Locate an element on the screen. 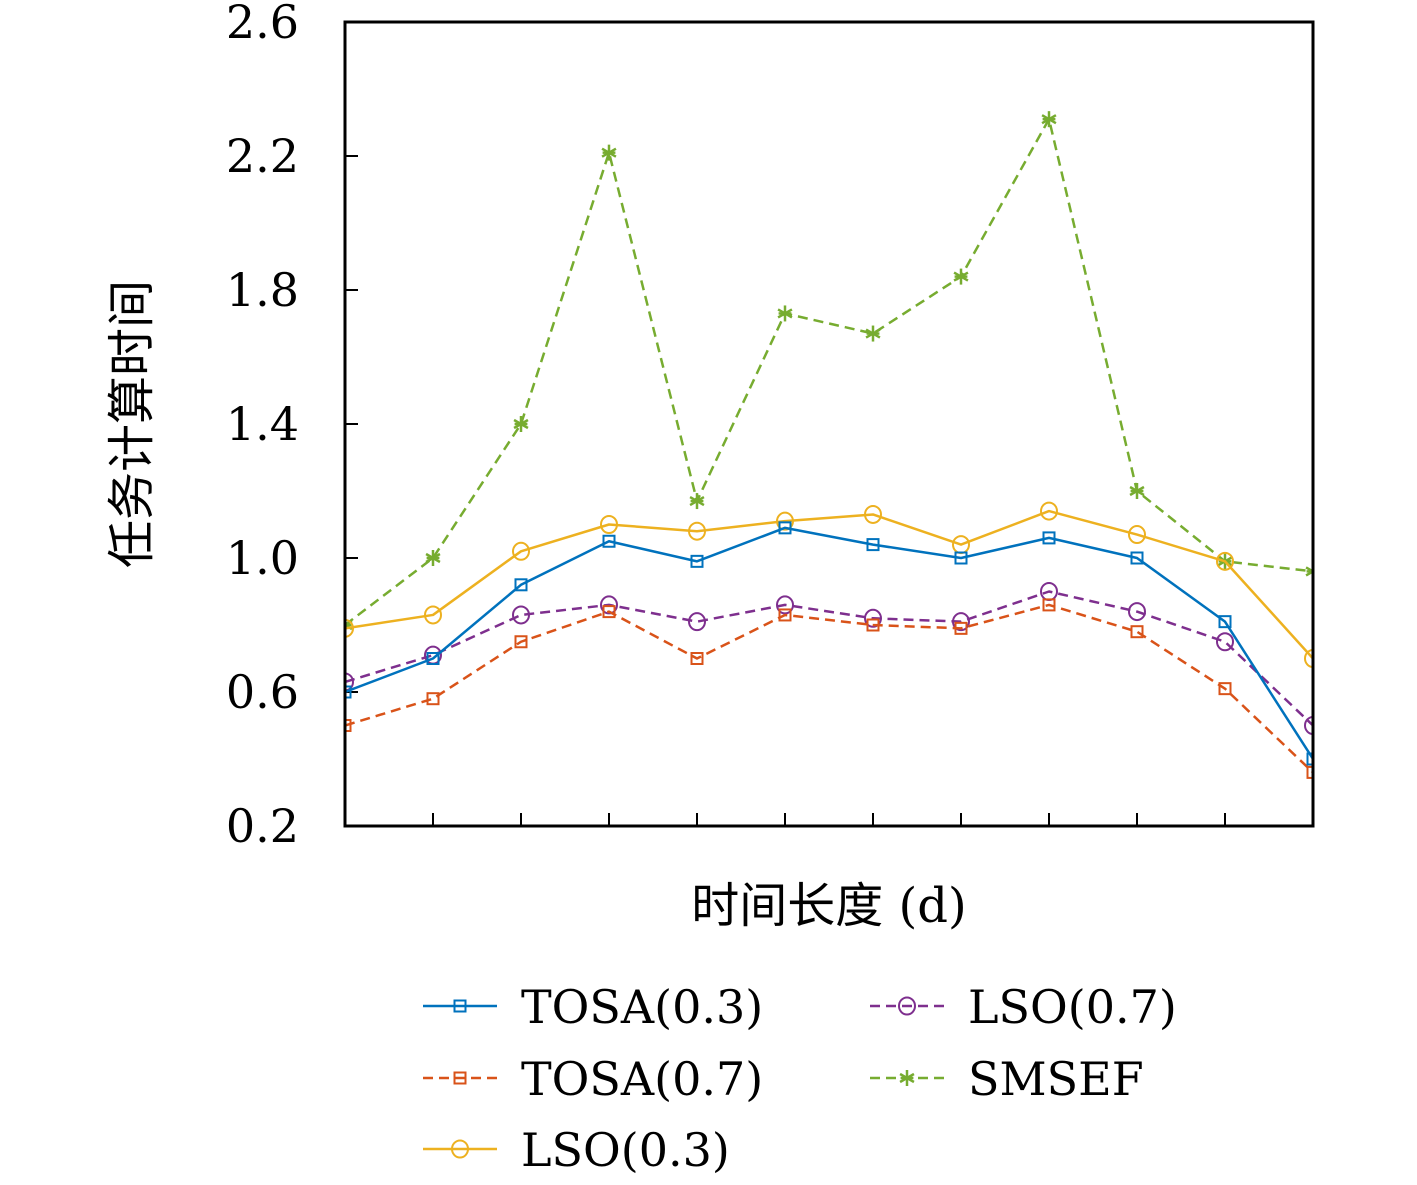 The height and width of the screenshot is (1185, 1417). y-axis-tick-labels: 0.2 0.6 1.0 1.4 1.8 2.2 2.6 is located at coordinates (262, 426).